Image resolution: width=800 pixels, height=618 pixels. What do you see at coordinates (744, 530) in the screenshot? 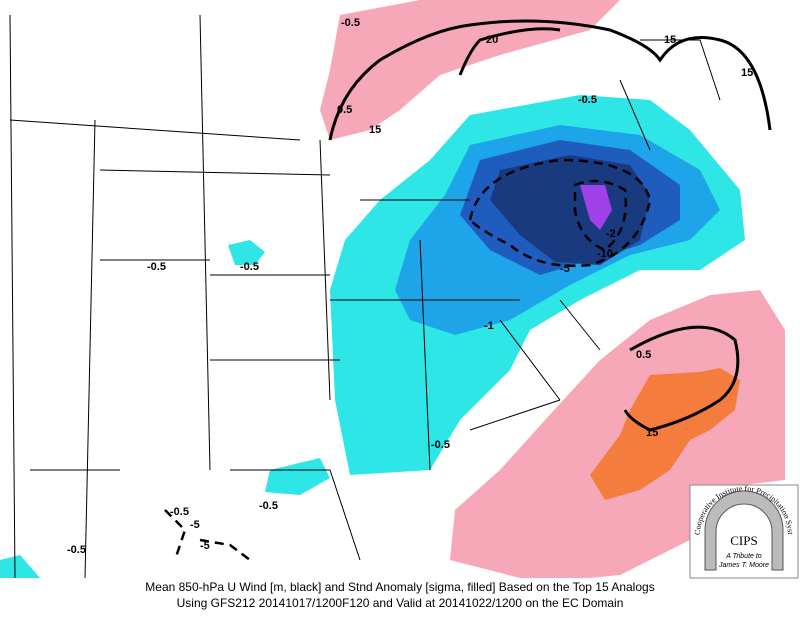
I see `logo-arch` at bounding box center [744, 530].